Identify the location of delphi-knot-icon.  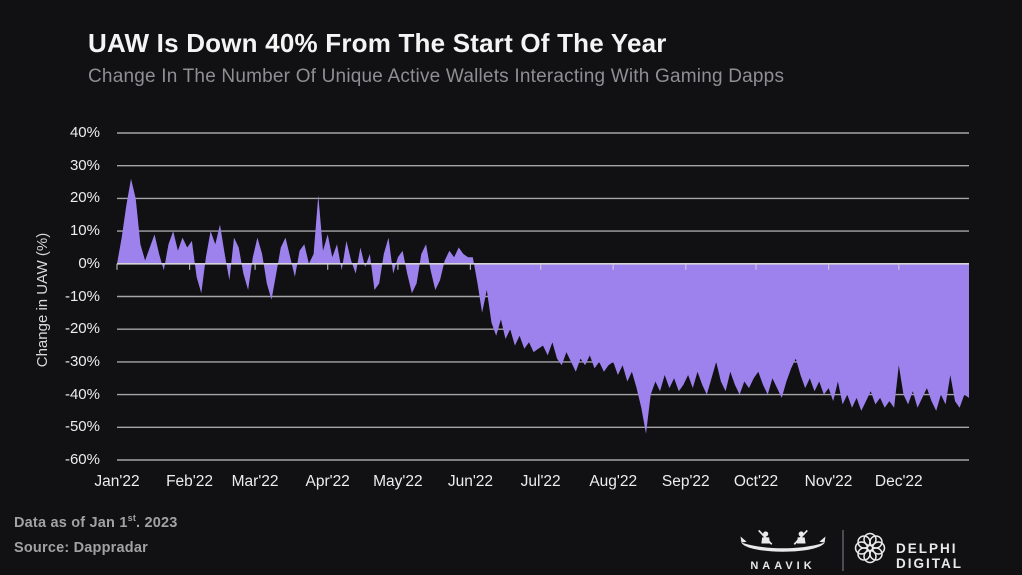
(870, 548).